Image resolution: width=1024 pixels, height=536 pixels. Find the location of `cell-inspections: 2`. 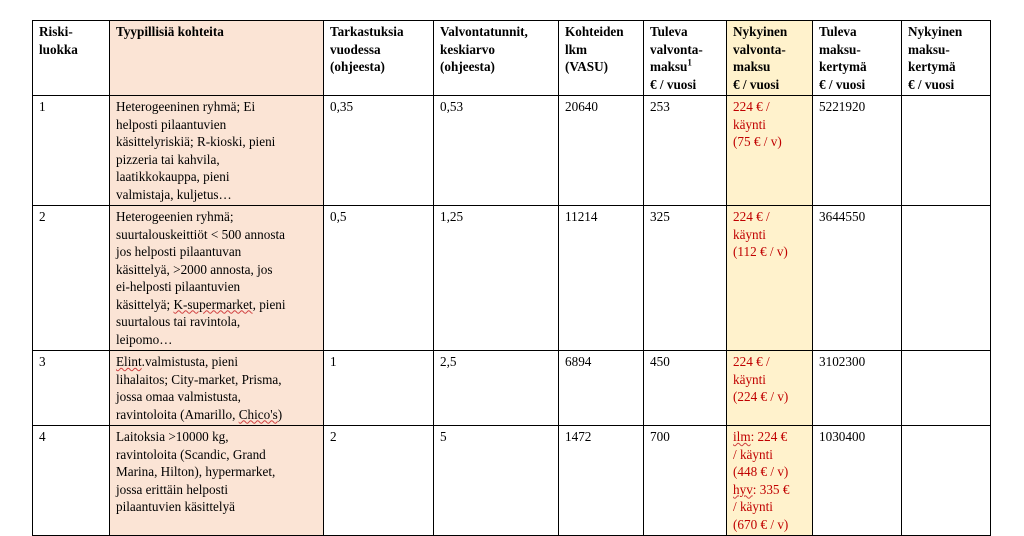

cell-inspections: 2 is located at coordinates (378, 480).